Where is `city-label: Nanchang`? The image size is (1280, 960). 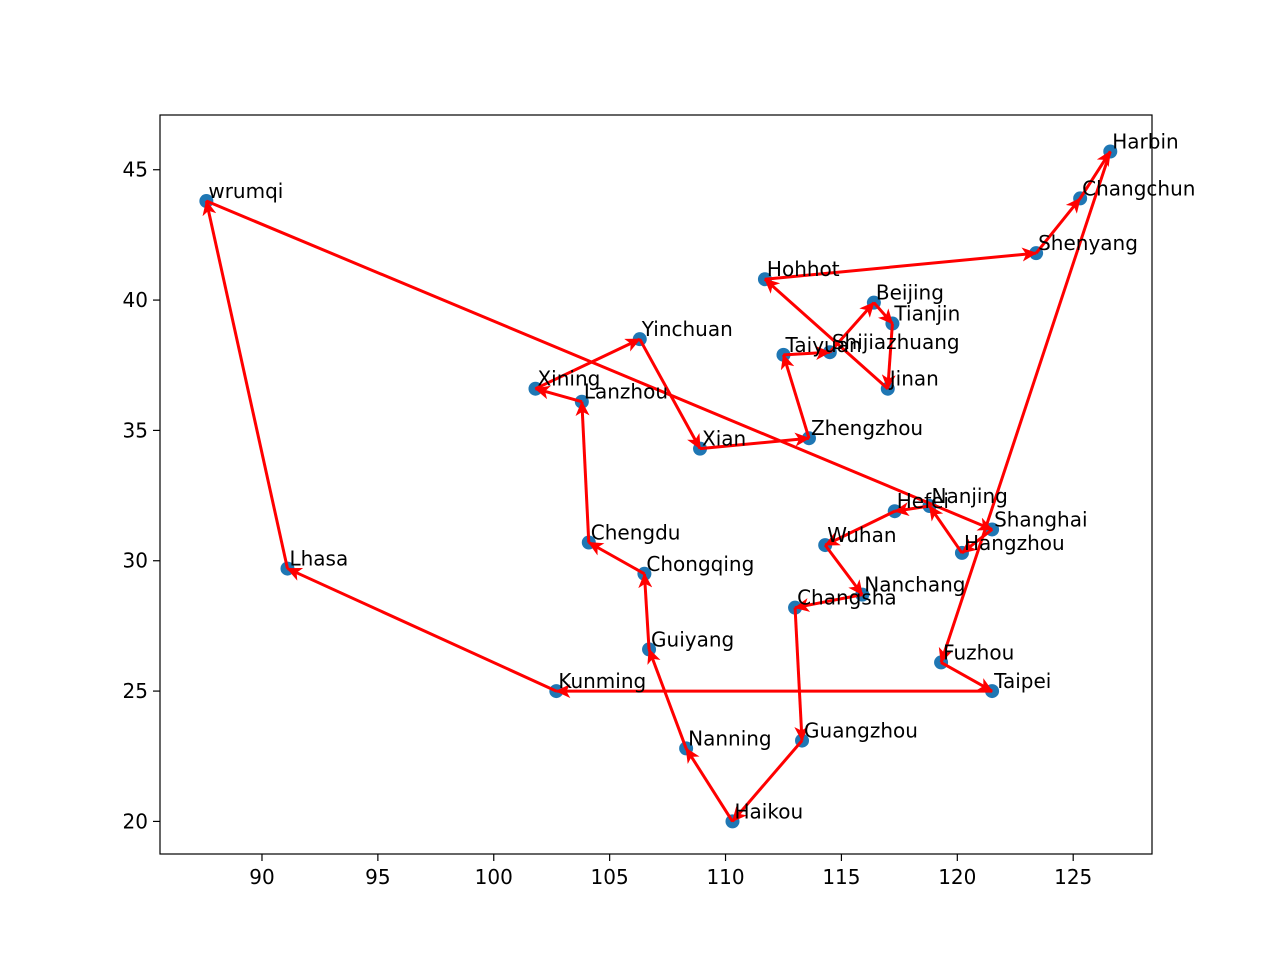 city-label: Nanchang is located at coordinates (914, 585).